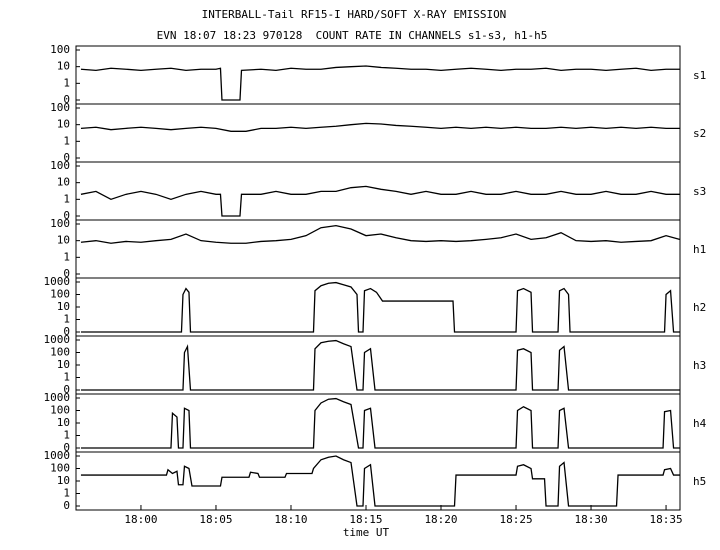 This screenshot has width=720, height=550. What do you see at coordinates (440, 519) in the screenshot?
I see `x-tick-label: 18:20` at bounding box center [440, 519].